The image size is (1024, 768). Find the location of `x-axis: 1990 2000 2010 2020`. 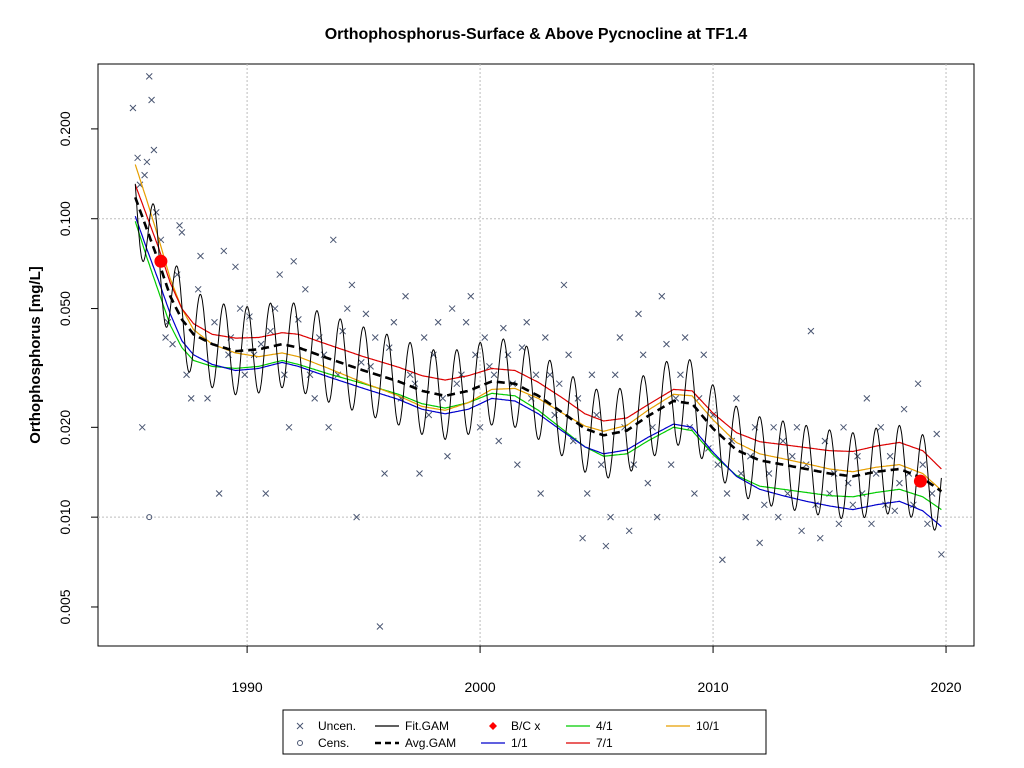

x-axis: 1990 2000 2010 2020 is located at coordinates (597, 670).